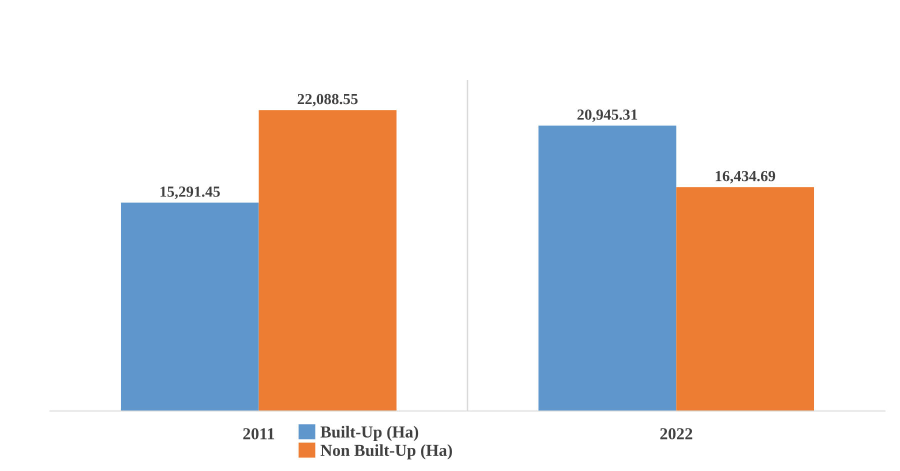 This screenshot has width=900, height=471. Describe the element at coordinates (607, 115) in the screenshot. I see `data-label: 20,945.31` at that location.